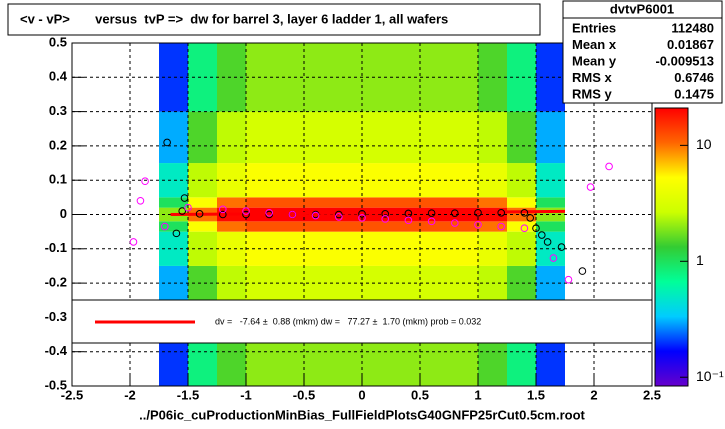 Image resolution: width=725 pixels, height=429 pixels. I want to click on z-tick-label: 1, so click(700, 260).